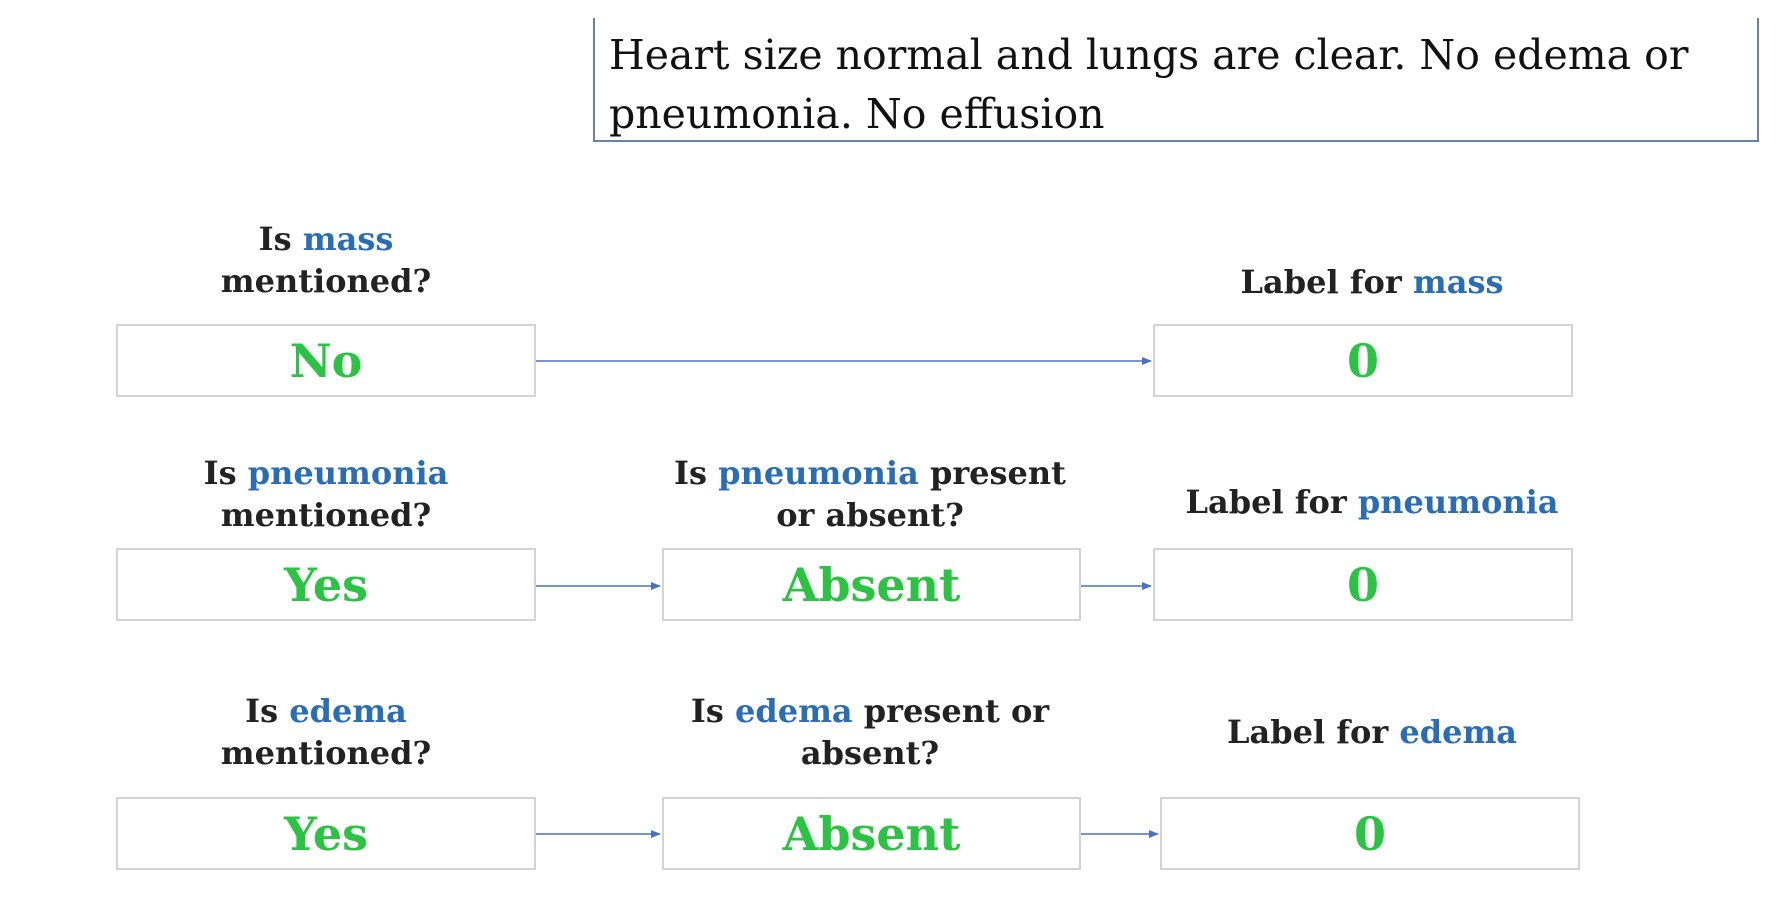 This screenshot has width=1778, height=919. What do you see at coordinates (1372, 282) in the screenshot?
I see `mass-label-question: Label for mass` at bounding box center [1372, 282].